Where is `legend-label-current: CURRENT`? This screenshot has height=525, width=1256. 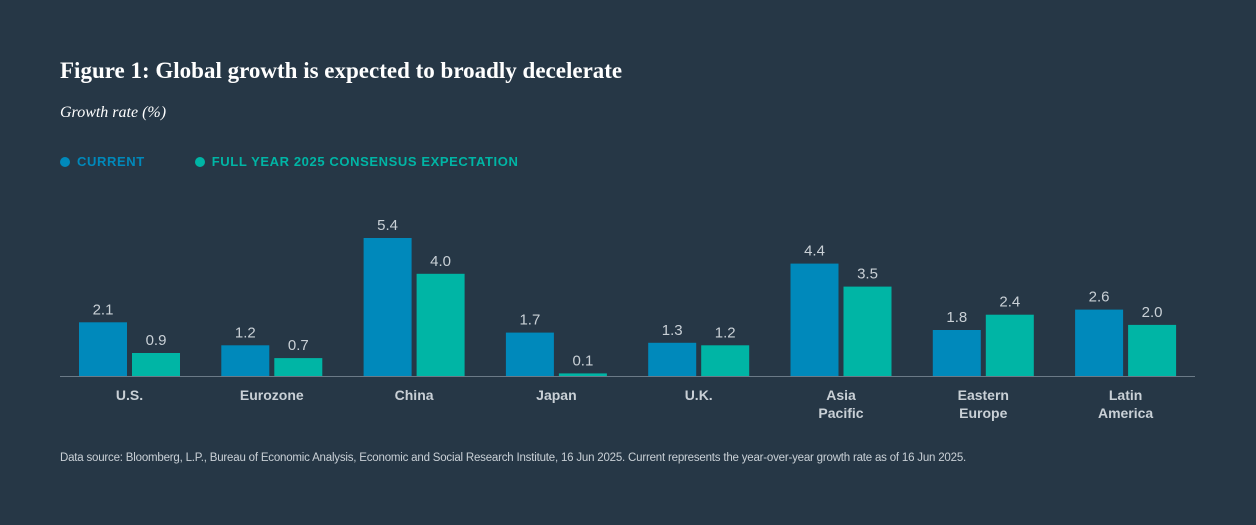
legend-label-current: CURRENT is located at coordinates (111, 161).